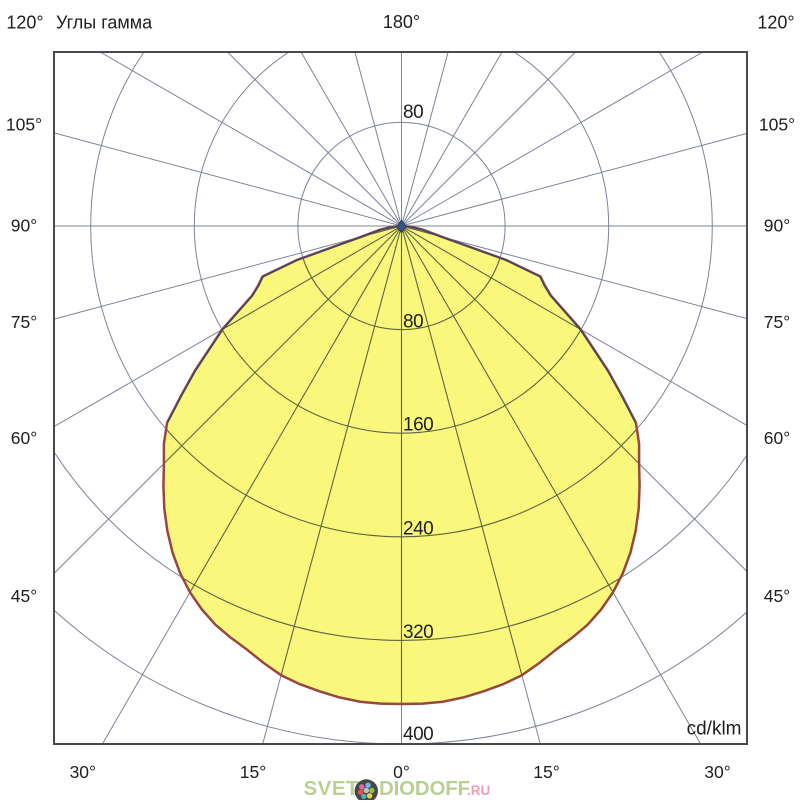 This screenshot has width=800, height=805. What do you see at coordinates (418, 632) in the screenshot?
I see `svg-text: 320` at bounding box center [418, 632].